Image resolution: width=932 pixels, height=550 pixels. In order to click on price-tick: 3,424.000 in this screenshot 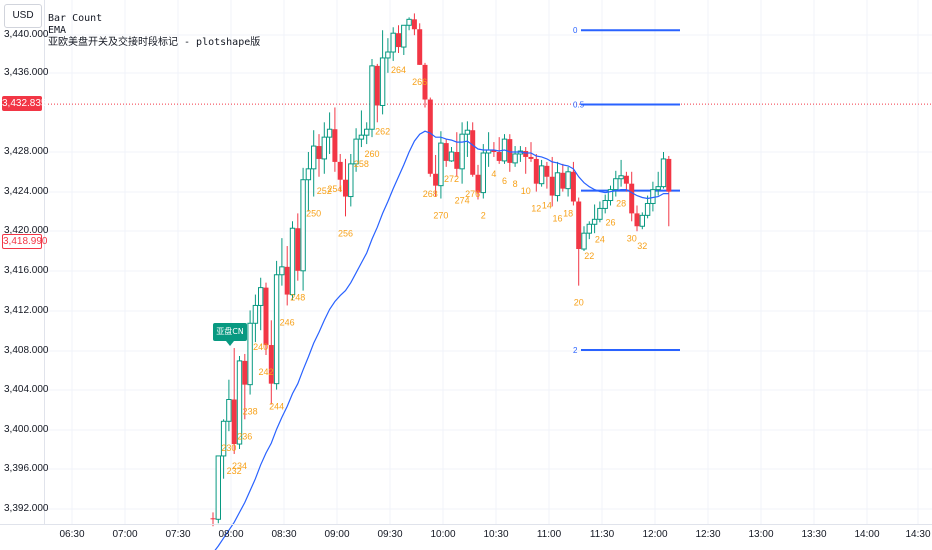, I will do `click(26, 191)`.